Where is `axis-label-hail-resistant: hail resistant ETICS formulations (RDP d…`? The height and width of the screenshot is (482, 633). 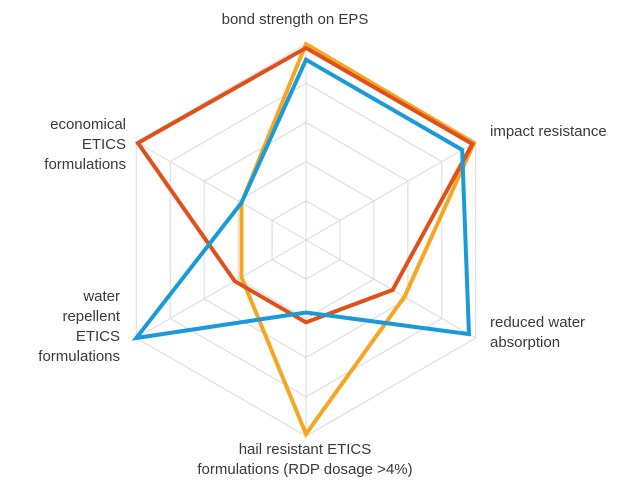 axis-label-hail-resistant: hail resistant ETICS formulations (RDP d… is located at coordinates (305, 459).